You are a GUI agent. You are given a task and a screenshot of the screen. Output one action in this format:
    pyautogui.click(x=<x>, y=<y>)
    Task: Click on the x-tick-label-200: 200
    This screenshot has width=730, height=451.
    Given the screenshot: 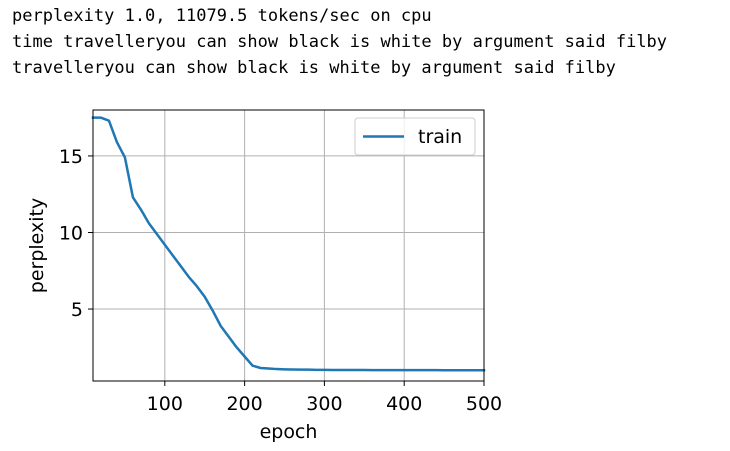 What is the action you would take?
    pyautogui.click(x=244, y=404)
    